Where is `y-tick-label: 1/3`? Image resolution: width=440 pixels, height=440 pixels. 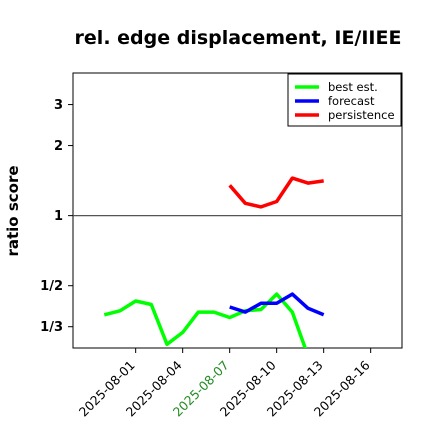
y-tick-label: 1/3 is located at coordinates (51, 327).